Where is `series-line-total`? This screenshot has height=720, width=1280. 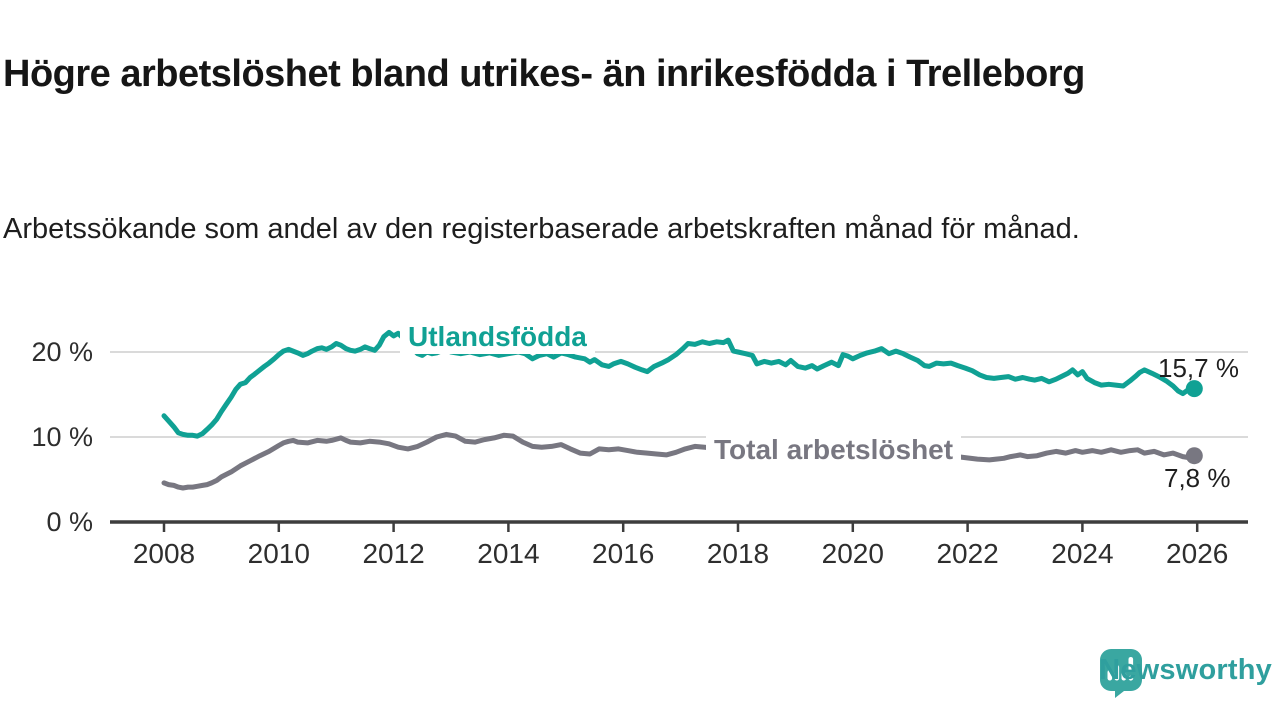 series-line-total is located at coordinates (679, 461).